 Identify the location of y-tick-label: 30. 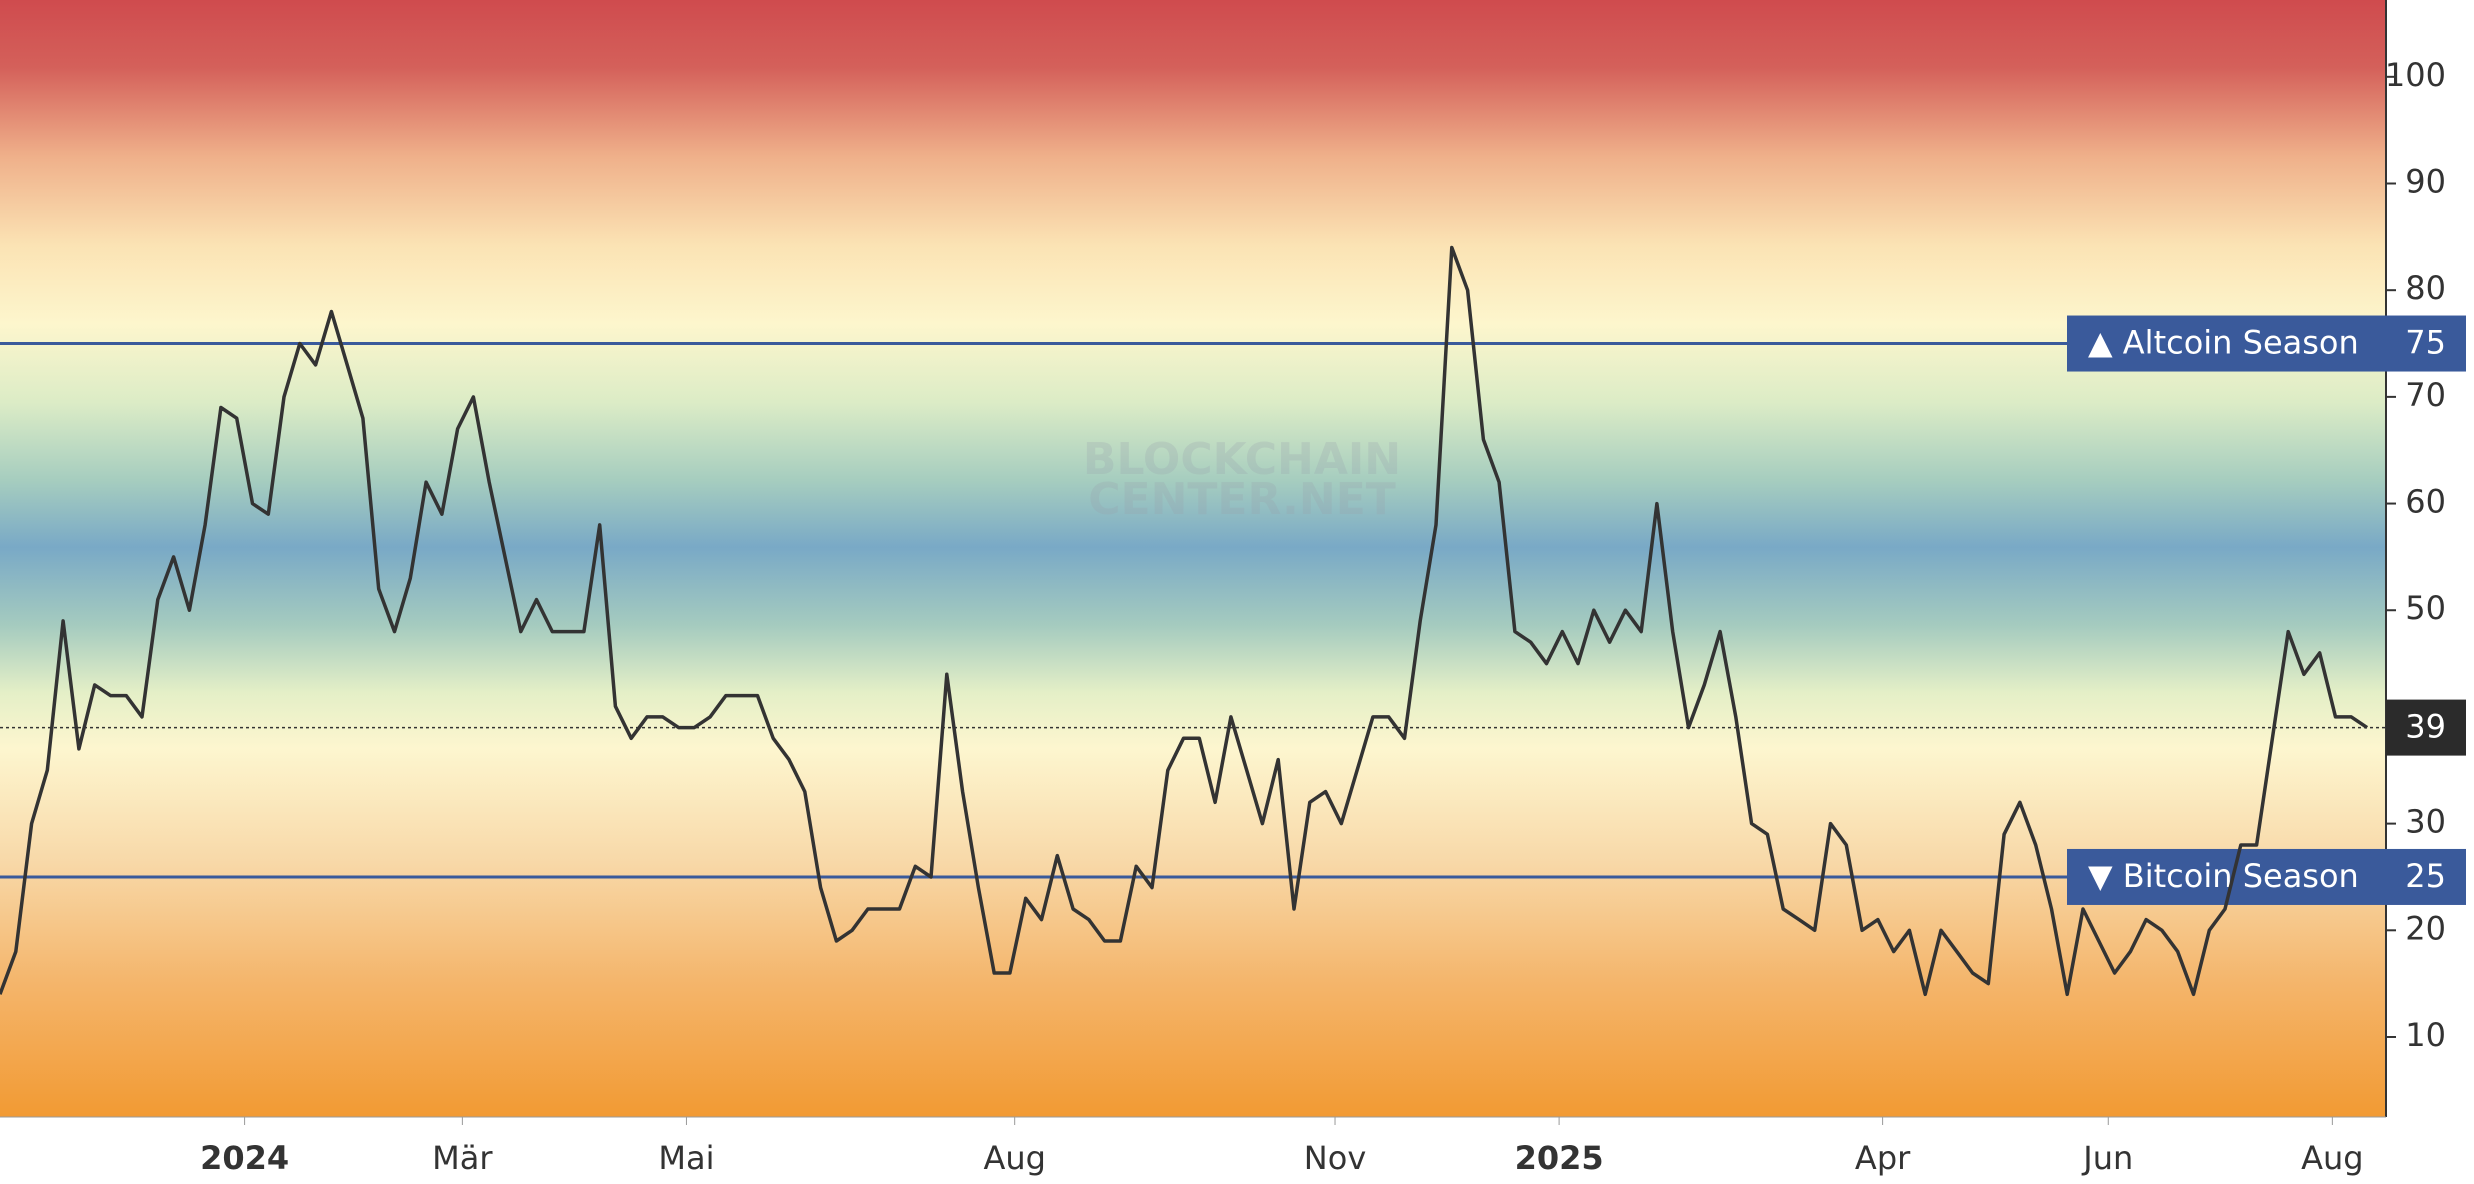
(2425, 822).